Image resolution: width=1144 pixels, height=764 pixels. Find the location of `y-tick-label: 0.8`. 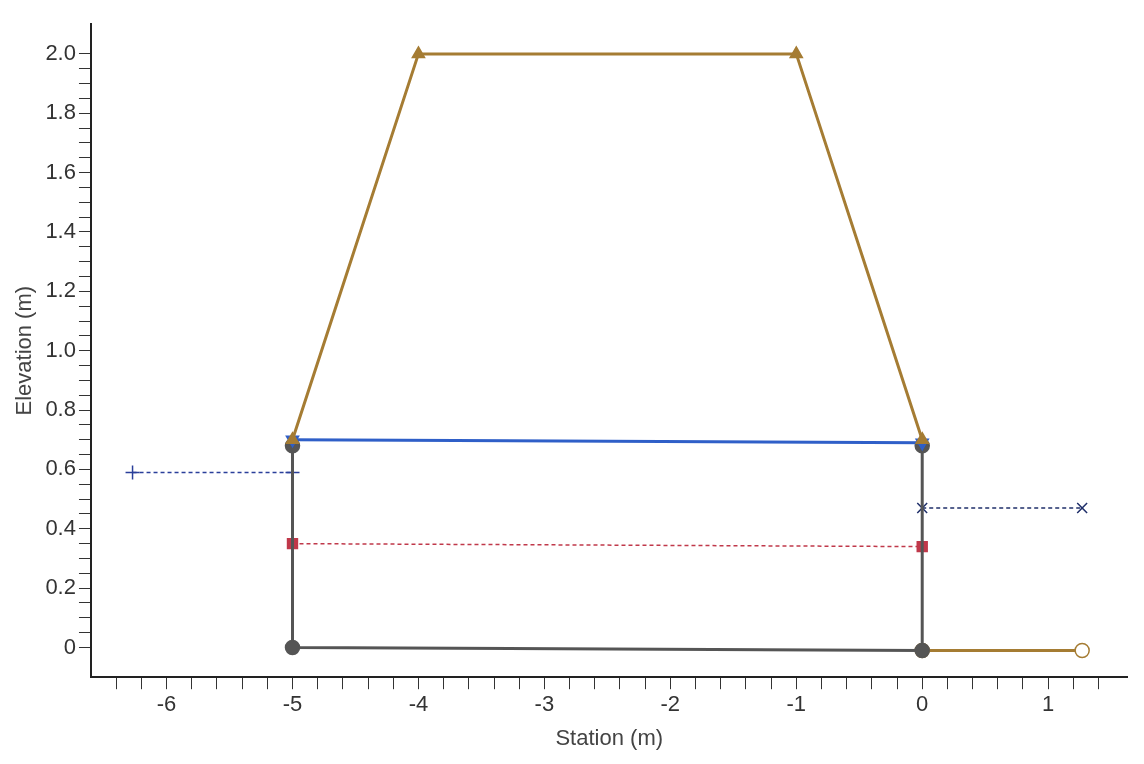

y-tick-label: 0.8 is located at coordinates (60, 409).